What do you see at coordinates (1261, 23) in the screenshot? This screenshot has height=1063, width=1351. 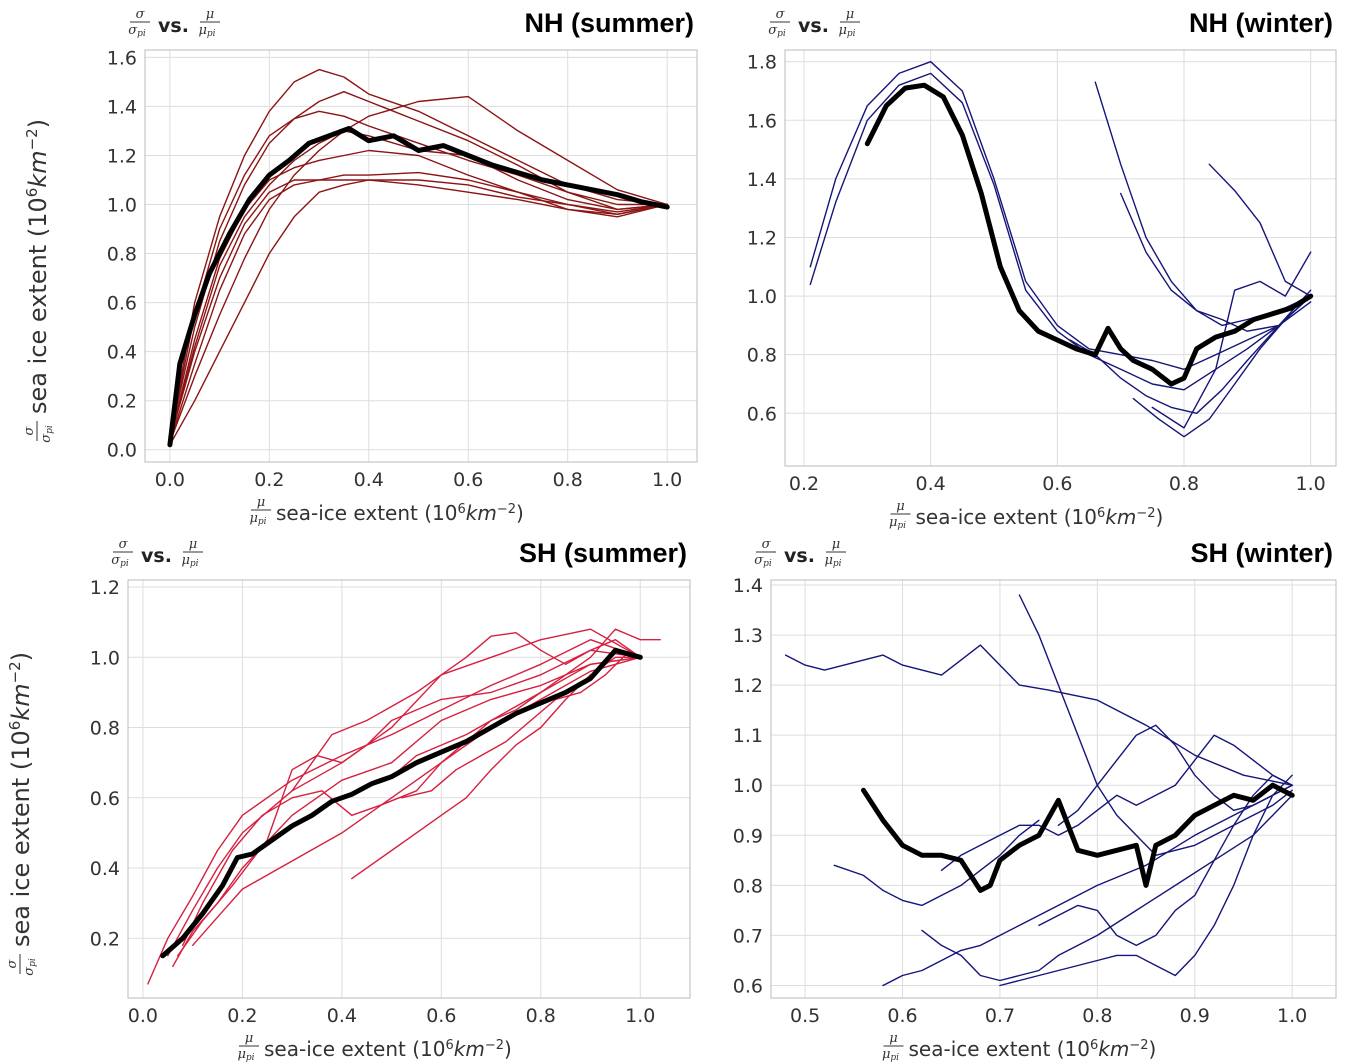 I see `panel-title: NH (winter)` at bounding box center [1261, 23].